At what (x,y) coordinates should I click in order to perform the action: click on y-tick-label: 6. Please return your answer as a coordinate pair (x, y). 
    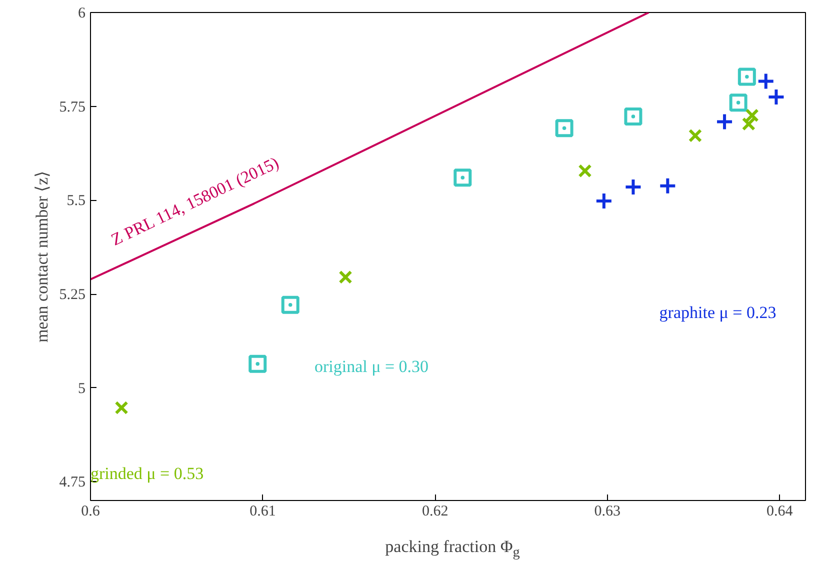
    Looking at the image, I should click on (82, 14).